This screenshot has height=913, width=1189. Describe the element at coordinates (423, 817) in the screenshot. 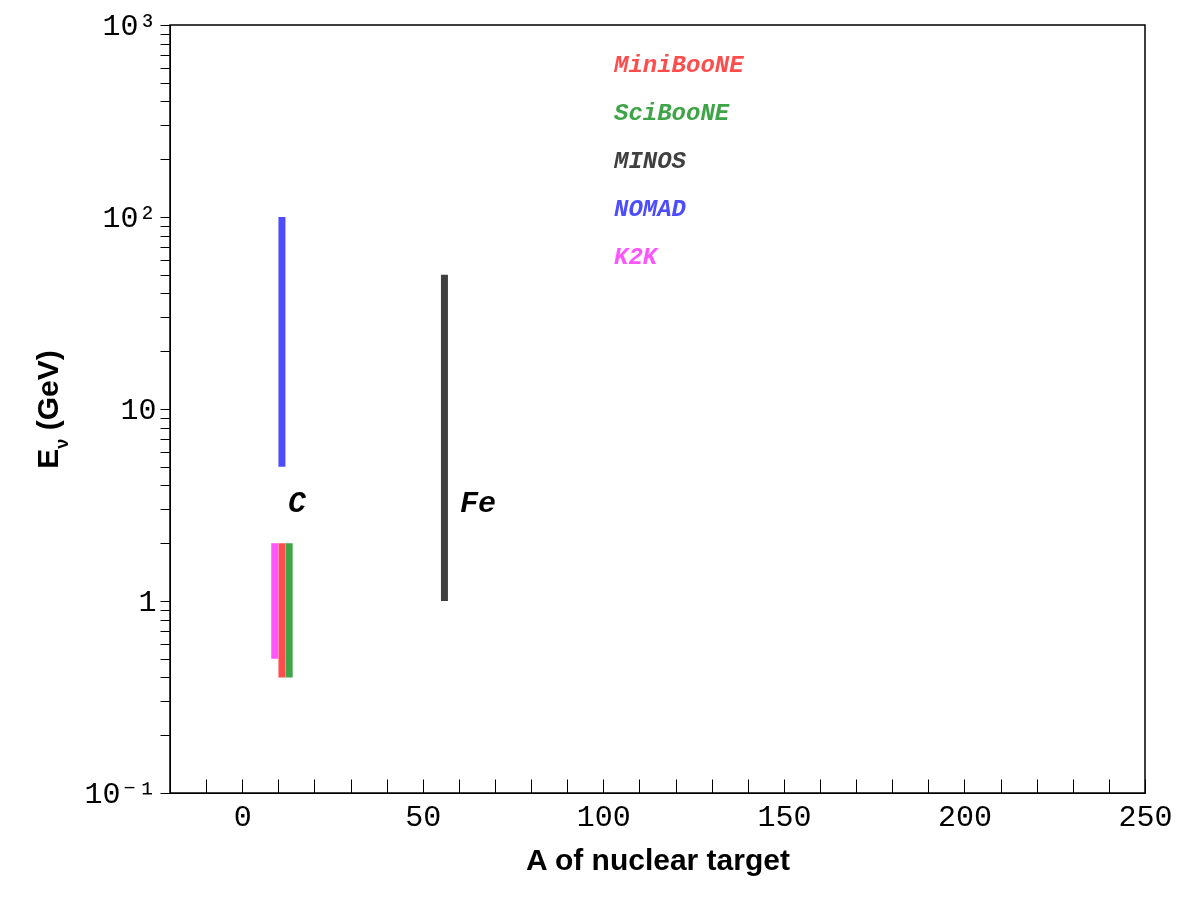

I see `x-tick-label: 50` at that location.